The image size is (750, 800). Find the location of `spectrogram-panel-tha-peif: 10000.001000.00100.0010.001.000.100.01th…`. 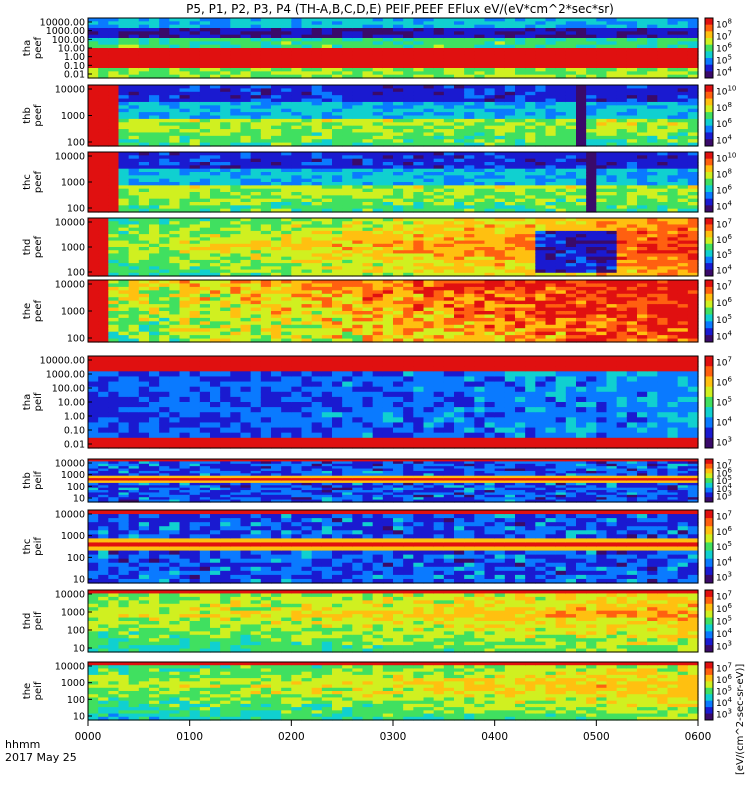

spectrogram-panel-tha-peif: 10000.001000.00100.0010.001.000.100.01th… is located at coordinates (377, 403).